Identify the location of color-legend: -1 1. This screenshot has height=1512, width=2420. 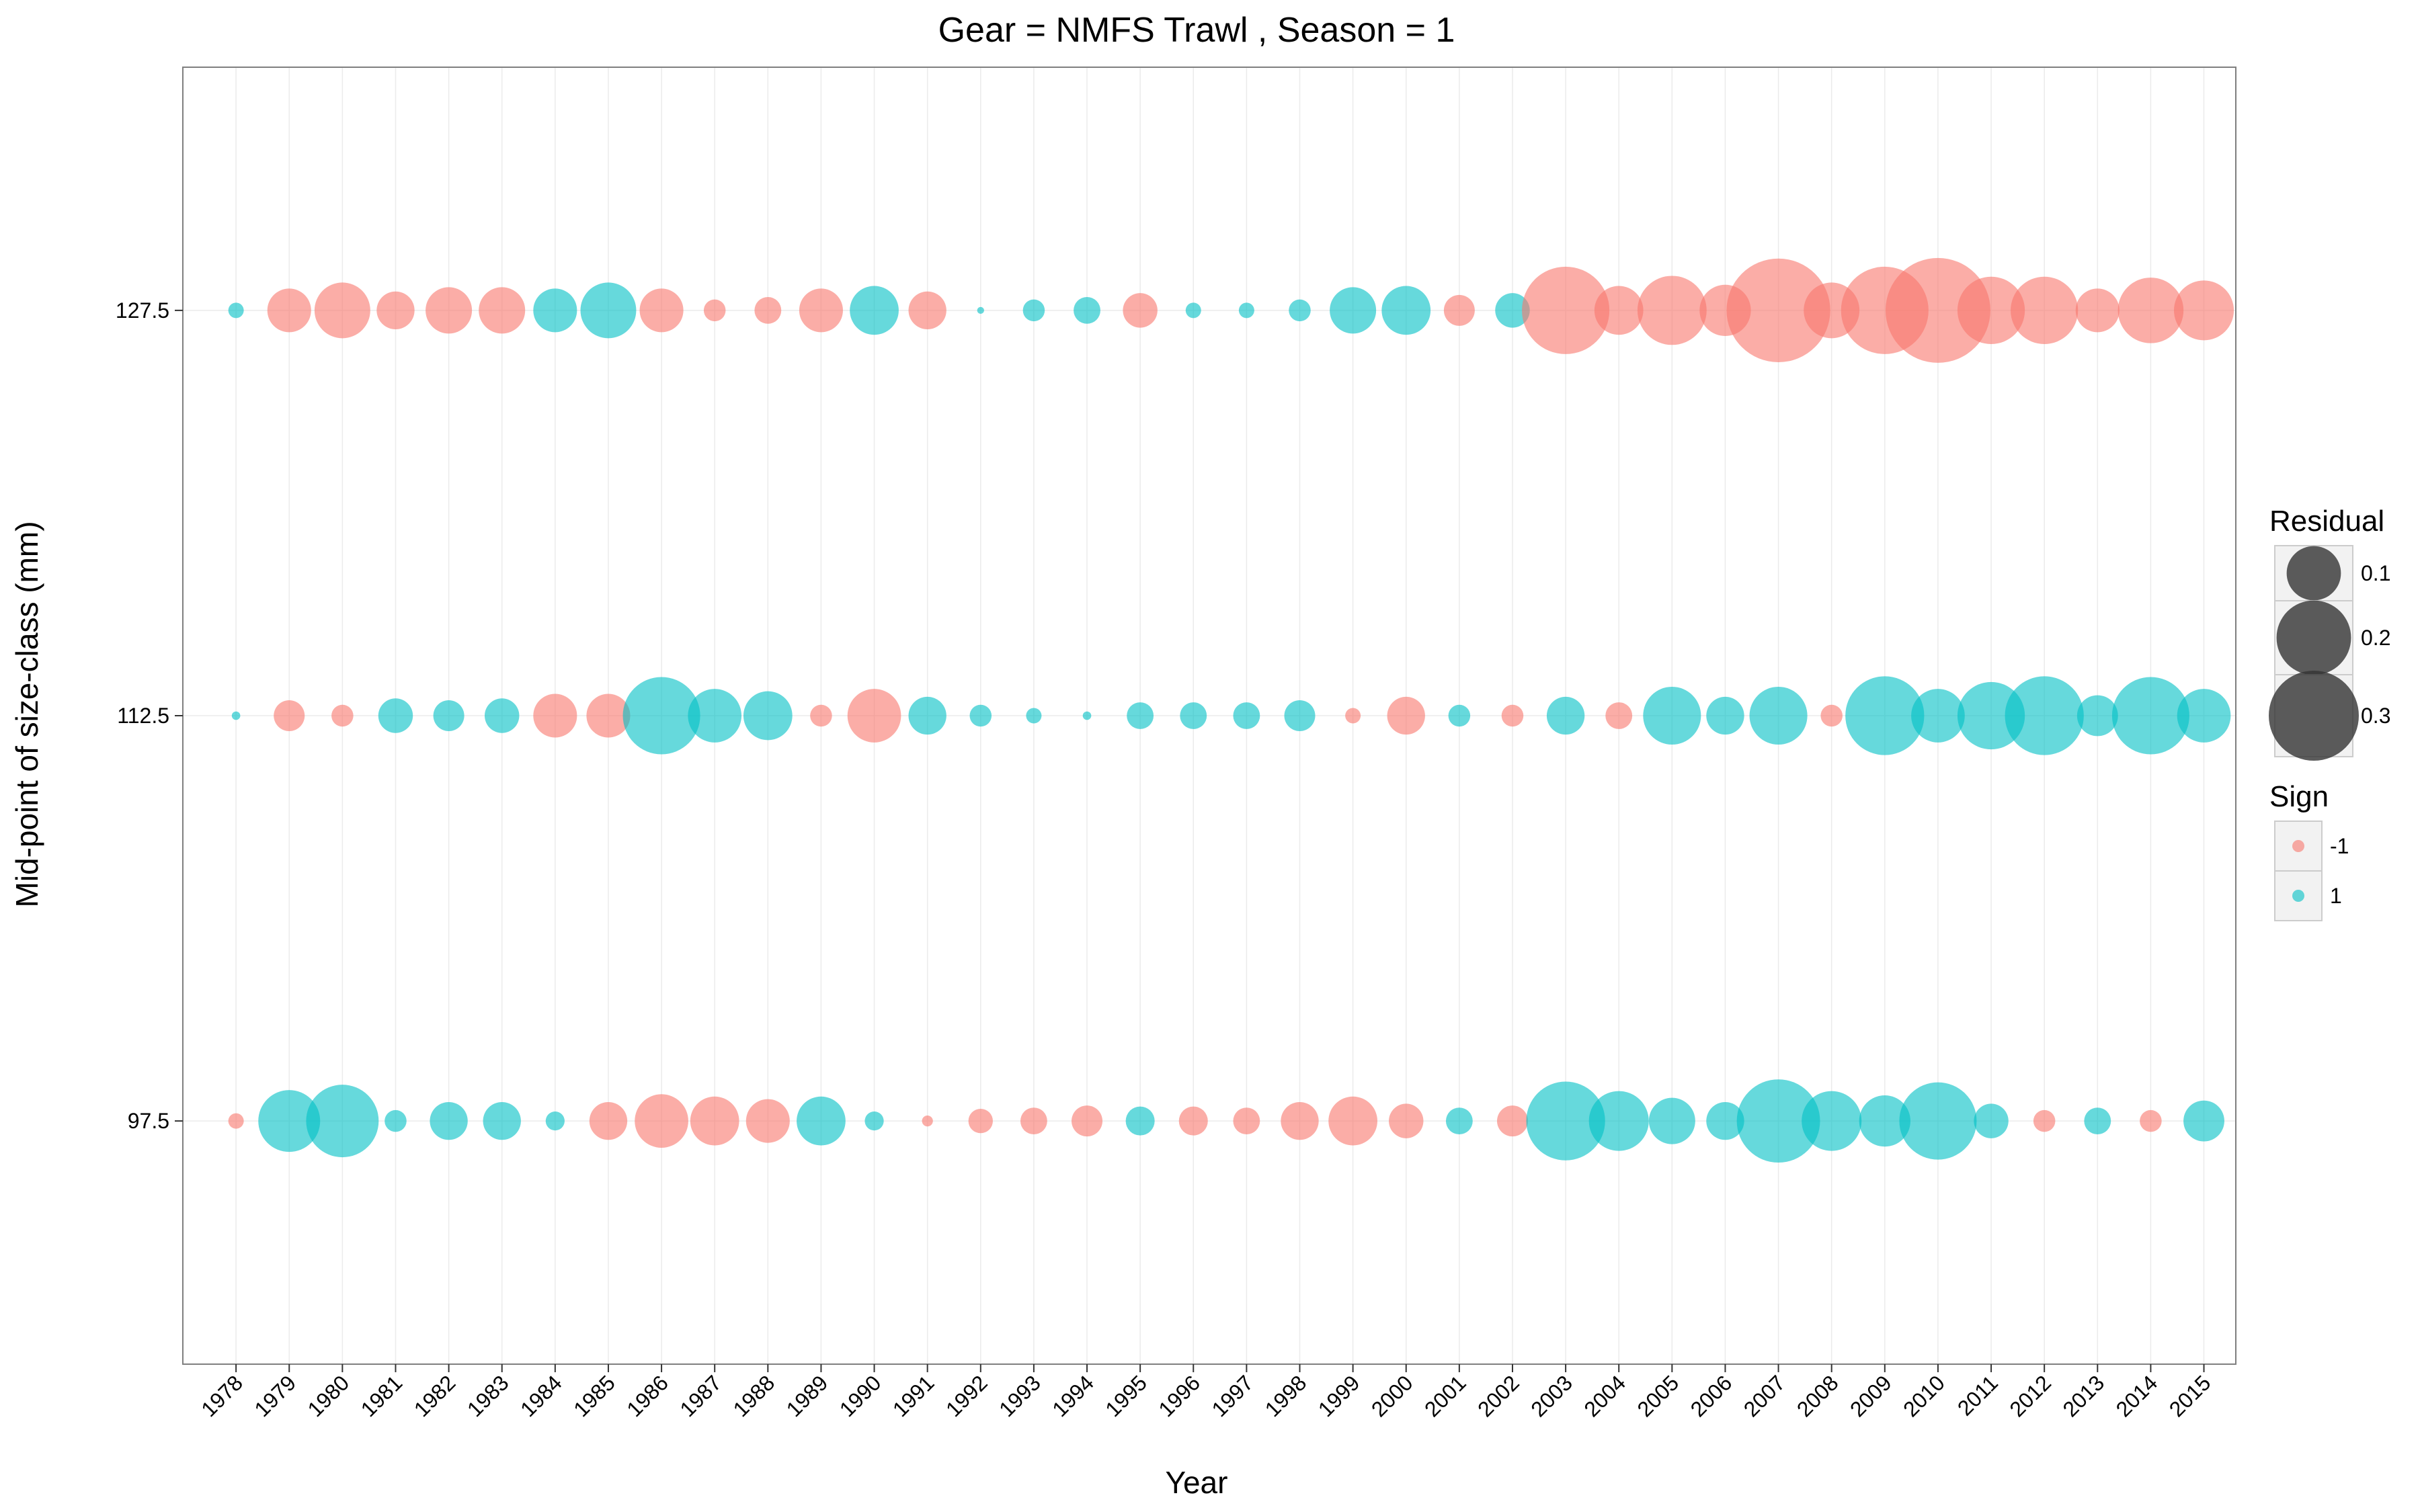
(2311, 871).